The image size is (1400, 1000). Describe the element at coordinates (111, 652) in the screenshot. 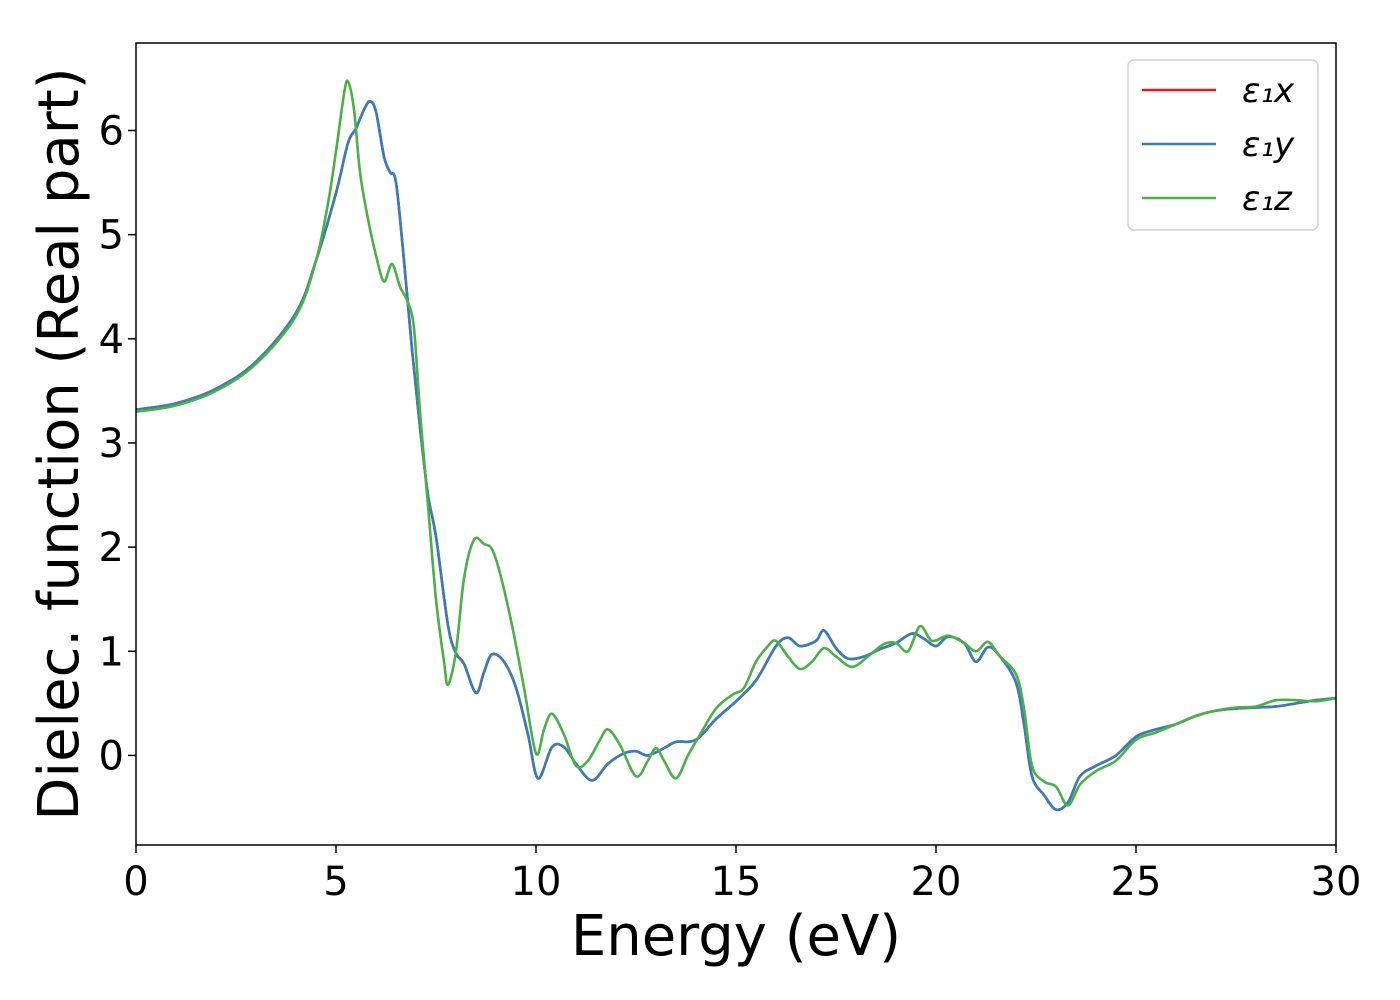

I see `y-tick-label: 1` at that location.